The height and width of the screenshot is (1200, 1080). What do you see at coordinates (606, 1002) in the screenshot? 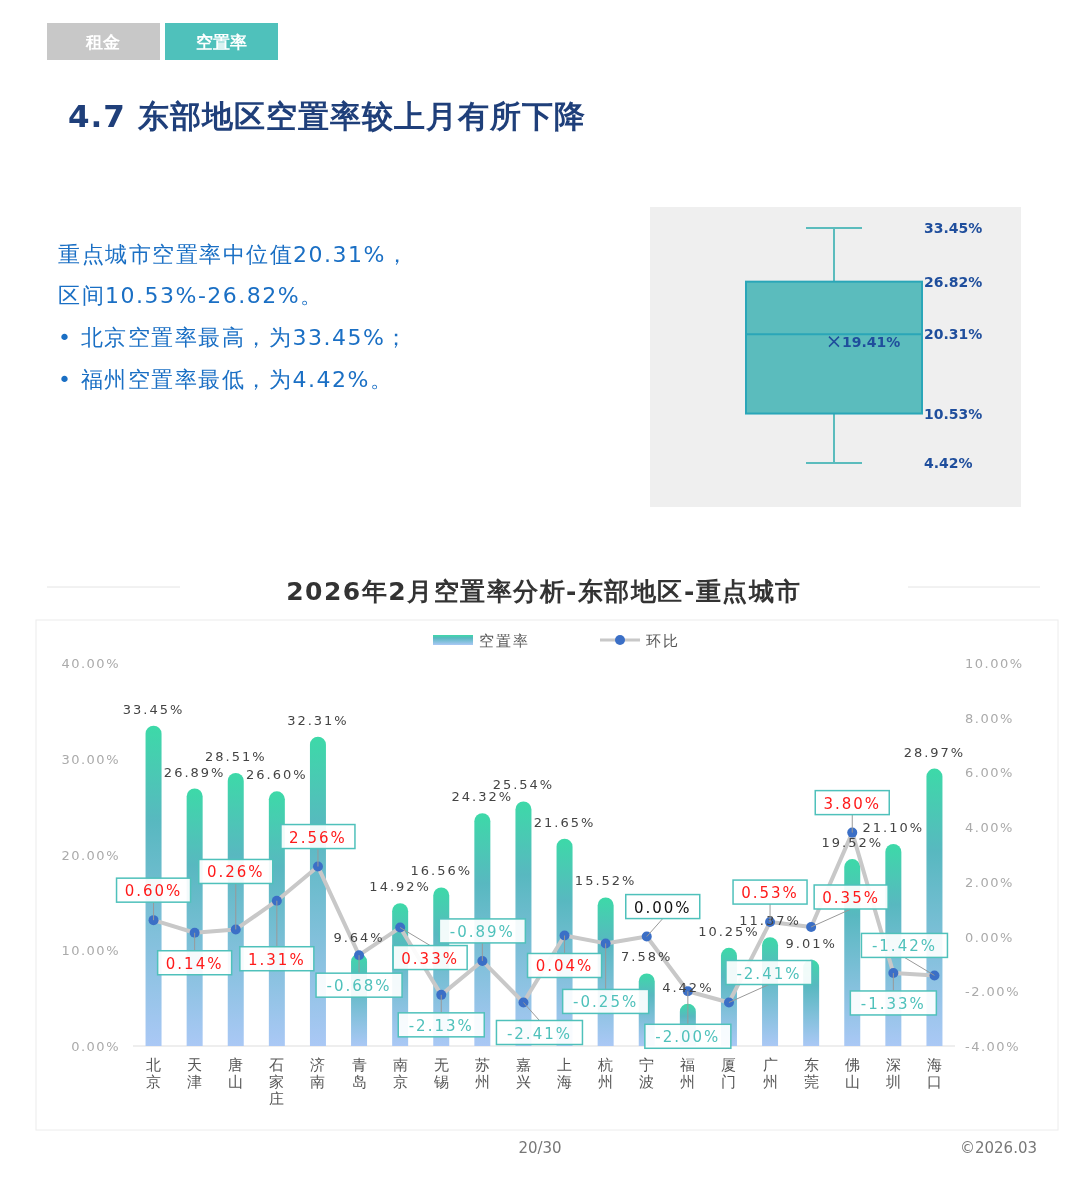
I see `data-label: -0.25%` at bounding box center [606, 1002].